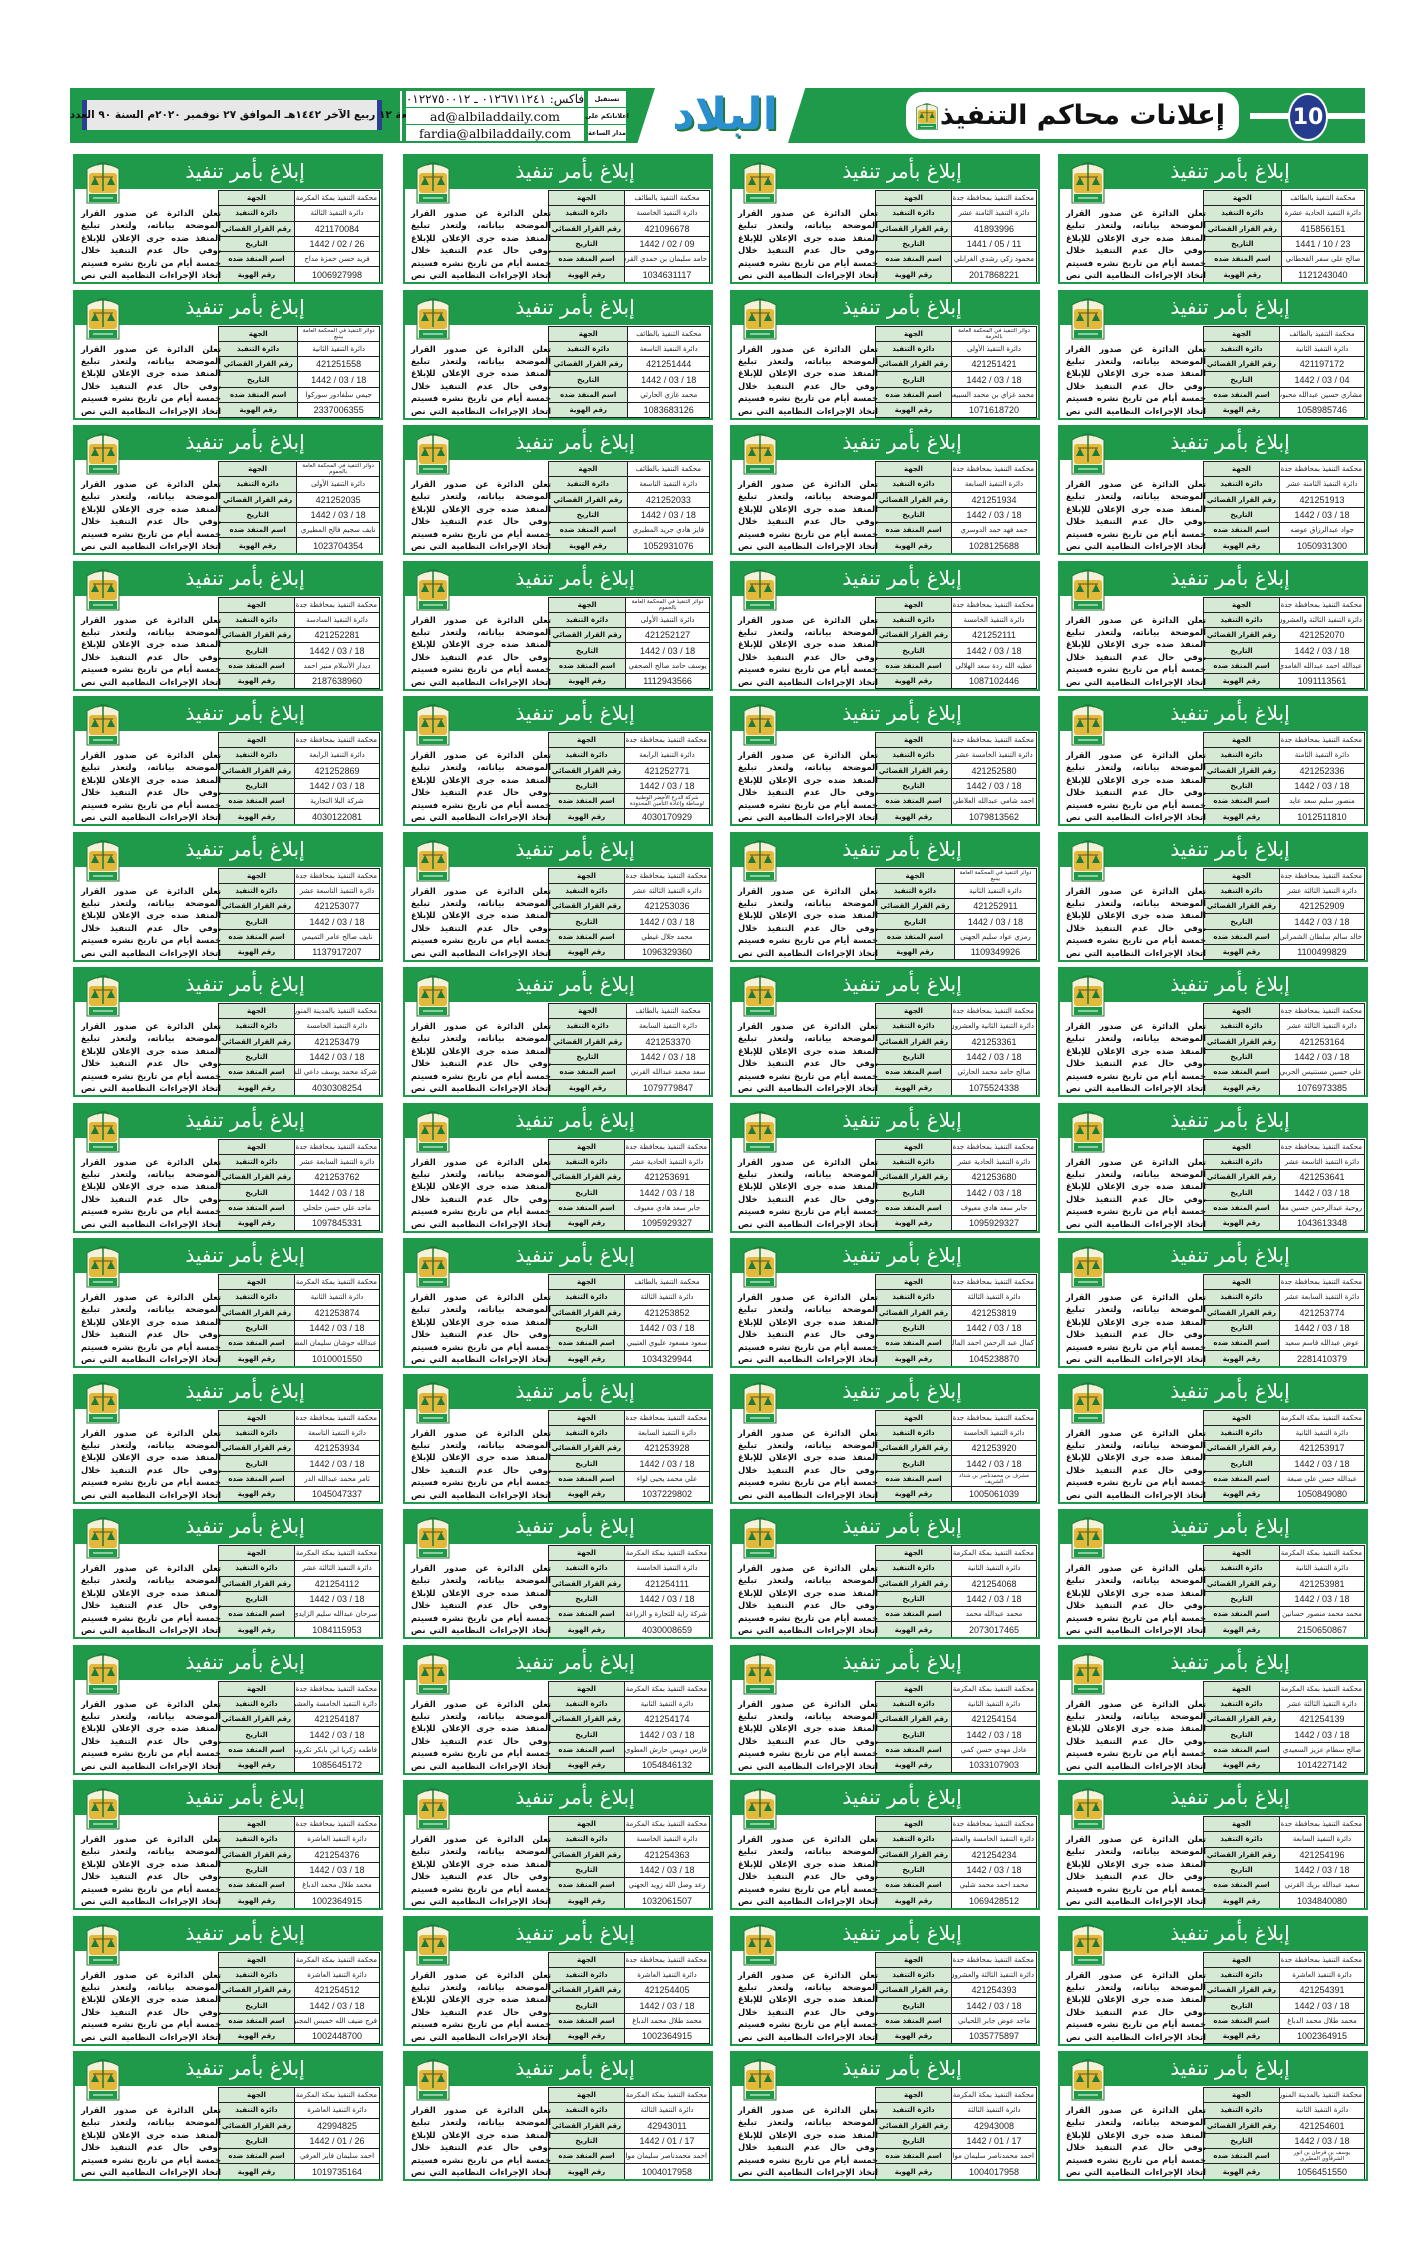 This screenshot has width=1420, height=2252. I want to click on notice-value-name: عبدالله حوشان سليمان المطرفي, so click(337, 1343).